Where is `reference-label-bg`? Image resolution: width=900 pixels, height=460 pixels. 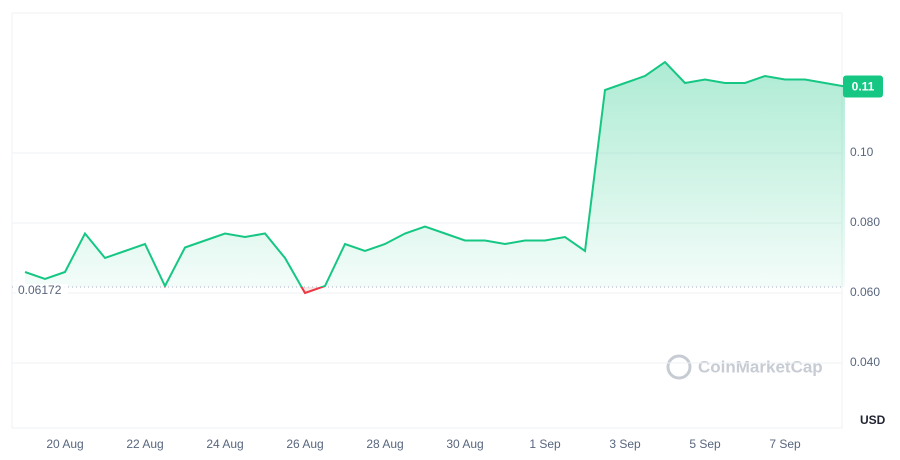
reference-label-bg is located at coordinates (42, 290).